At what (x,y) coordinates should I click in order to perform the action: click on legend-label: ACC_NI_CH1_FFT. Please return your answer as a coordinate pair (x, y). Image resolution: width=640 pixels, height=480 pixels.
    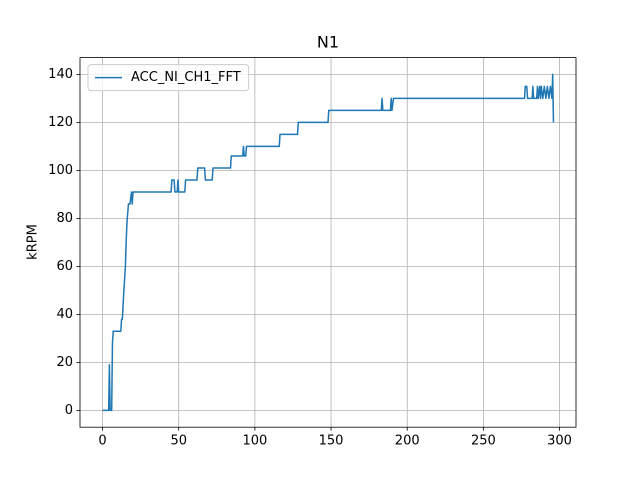
    Looking at the image, I should click on (186, 77).